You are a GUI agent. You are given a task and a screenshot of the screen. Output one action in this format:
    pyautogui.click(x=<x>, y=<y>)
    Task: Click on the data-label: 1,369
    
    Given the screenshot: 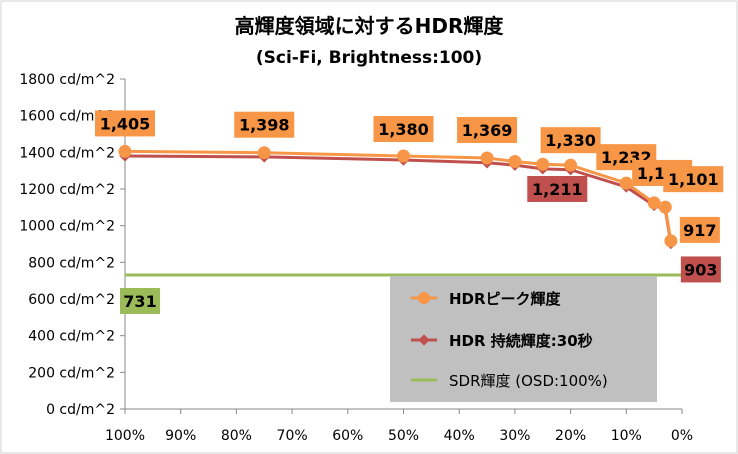 What is the action you would take?
    pyautogui.click(x=487, y=130)
    